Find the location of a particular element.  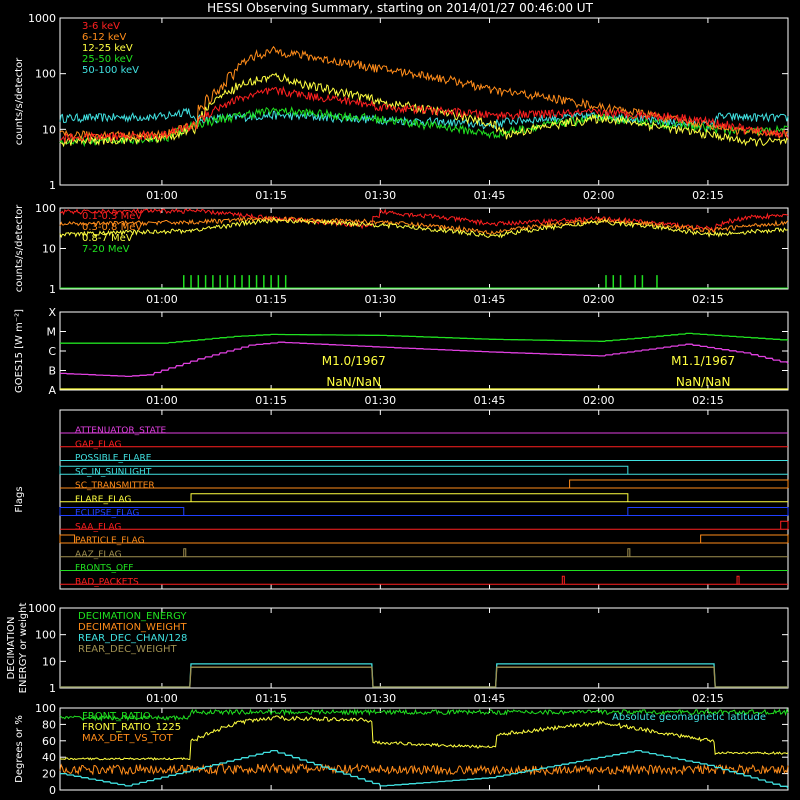

flag-label: SC_IN_SUNLIGHT is located at coordinates (113, 472).